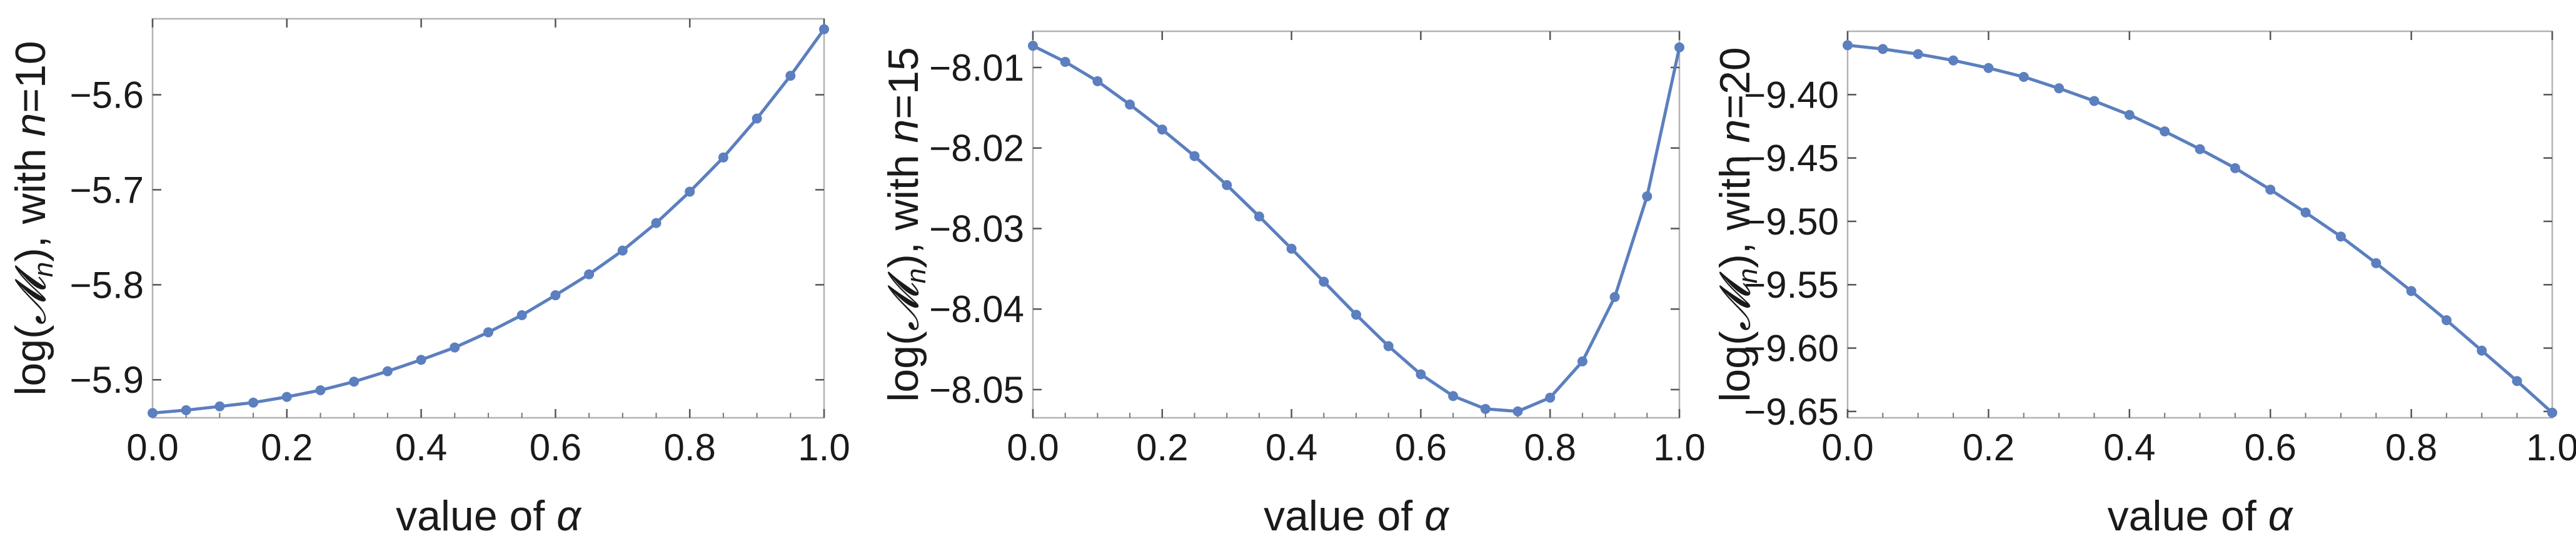 This screenshot has height=546, width=2576. Describe the element at coordinates (1791, 159) in the screenshot. I see `y-tick-label: −9.45` at that location.